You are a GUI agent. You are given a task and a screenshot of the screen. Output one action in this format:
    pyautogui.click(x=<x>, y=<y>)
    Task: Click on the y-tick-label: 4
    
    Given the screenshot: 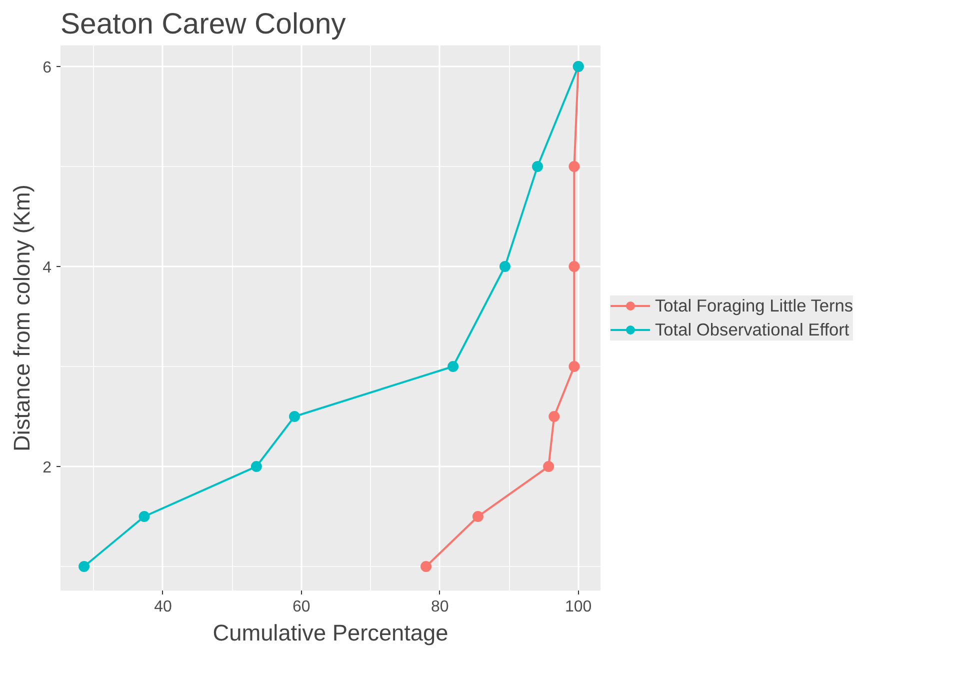 What is the action you would take?
    pyautogui.click(x=47, y=268)
    